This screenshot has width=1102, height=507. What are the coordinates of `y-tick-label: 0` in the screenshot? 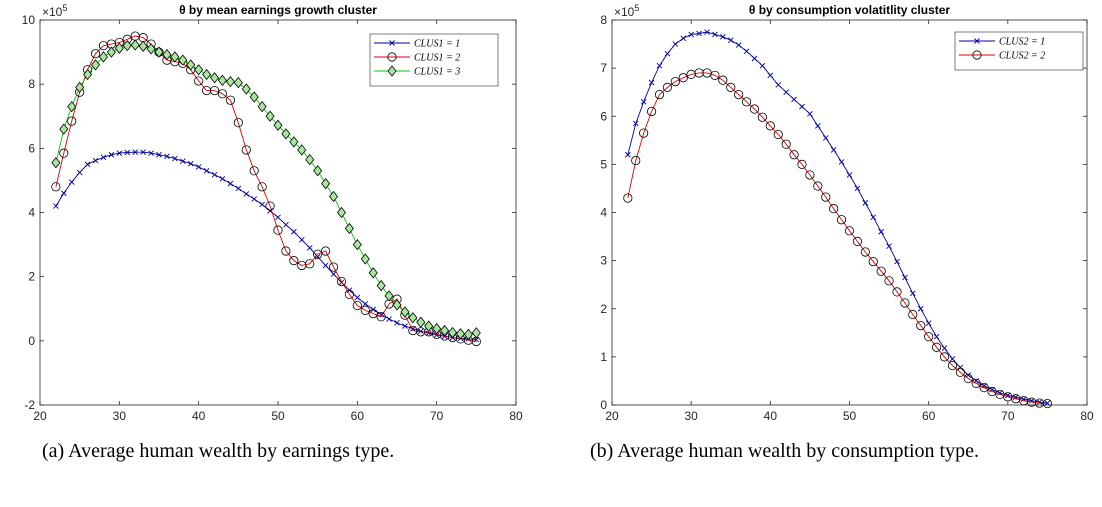 It's located at (603, 405).